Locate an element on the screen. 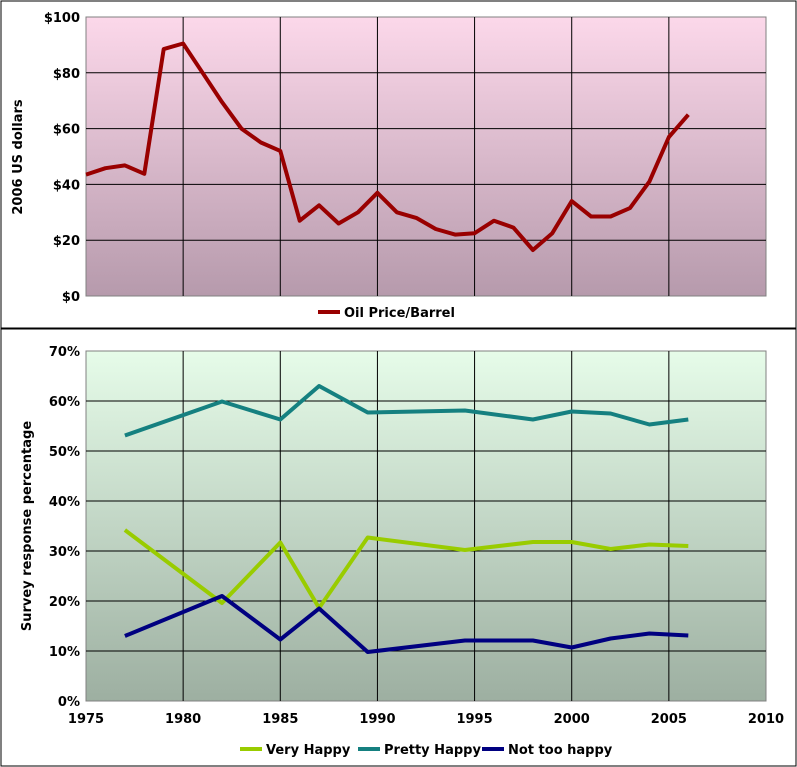 This screenshot has width=797, height=767. x-tick-label: 1995 is located at coordinates (474, 719).